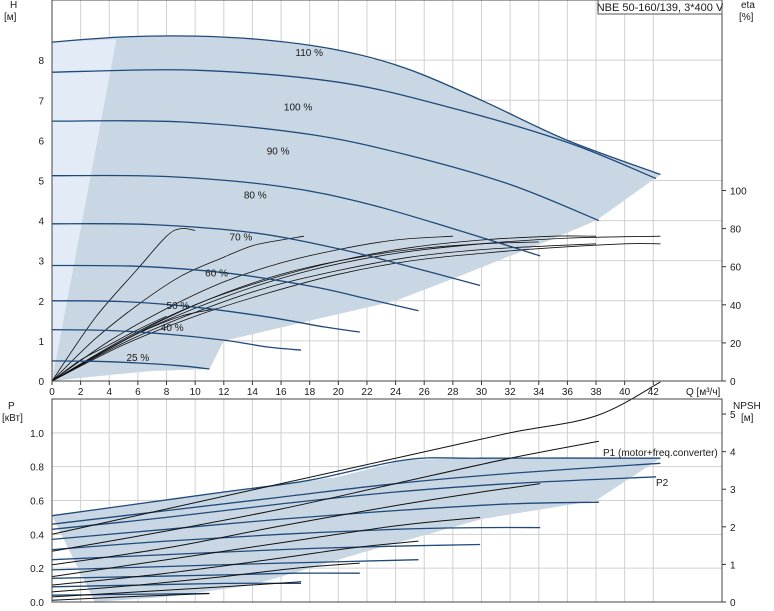 Image resolution: width=774 pixels, height=611 pixels. Describe the element at coordinates (137, 358) in the screenshot. I see `speed-label: 25 %` at that location.